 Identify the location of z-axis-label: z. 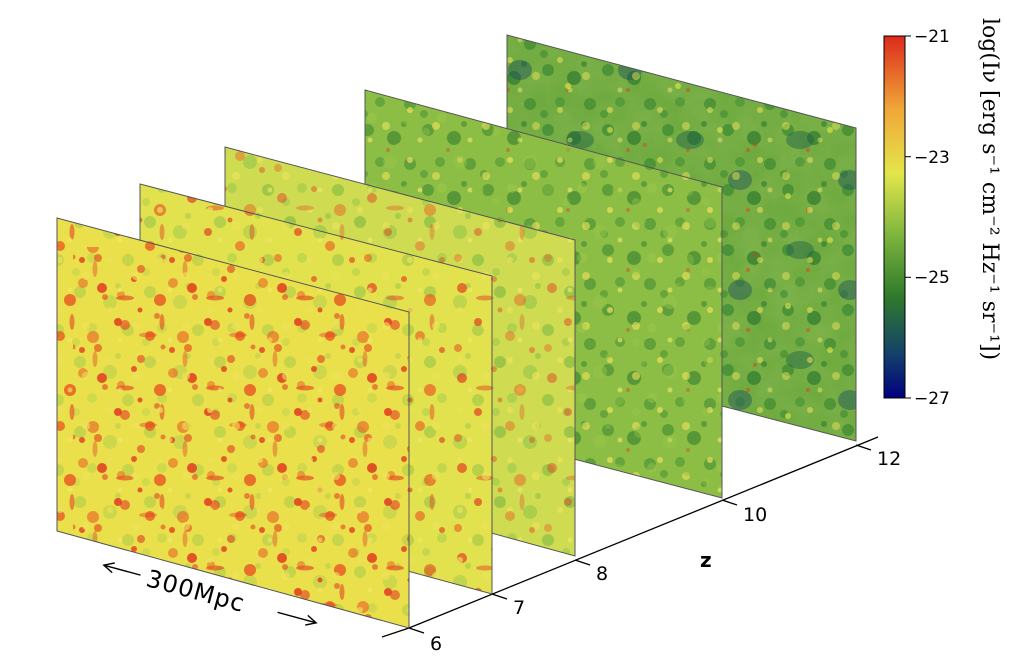
(706, 560).